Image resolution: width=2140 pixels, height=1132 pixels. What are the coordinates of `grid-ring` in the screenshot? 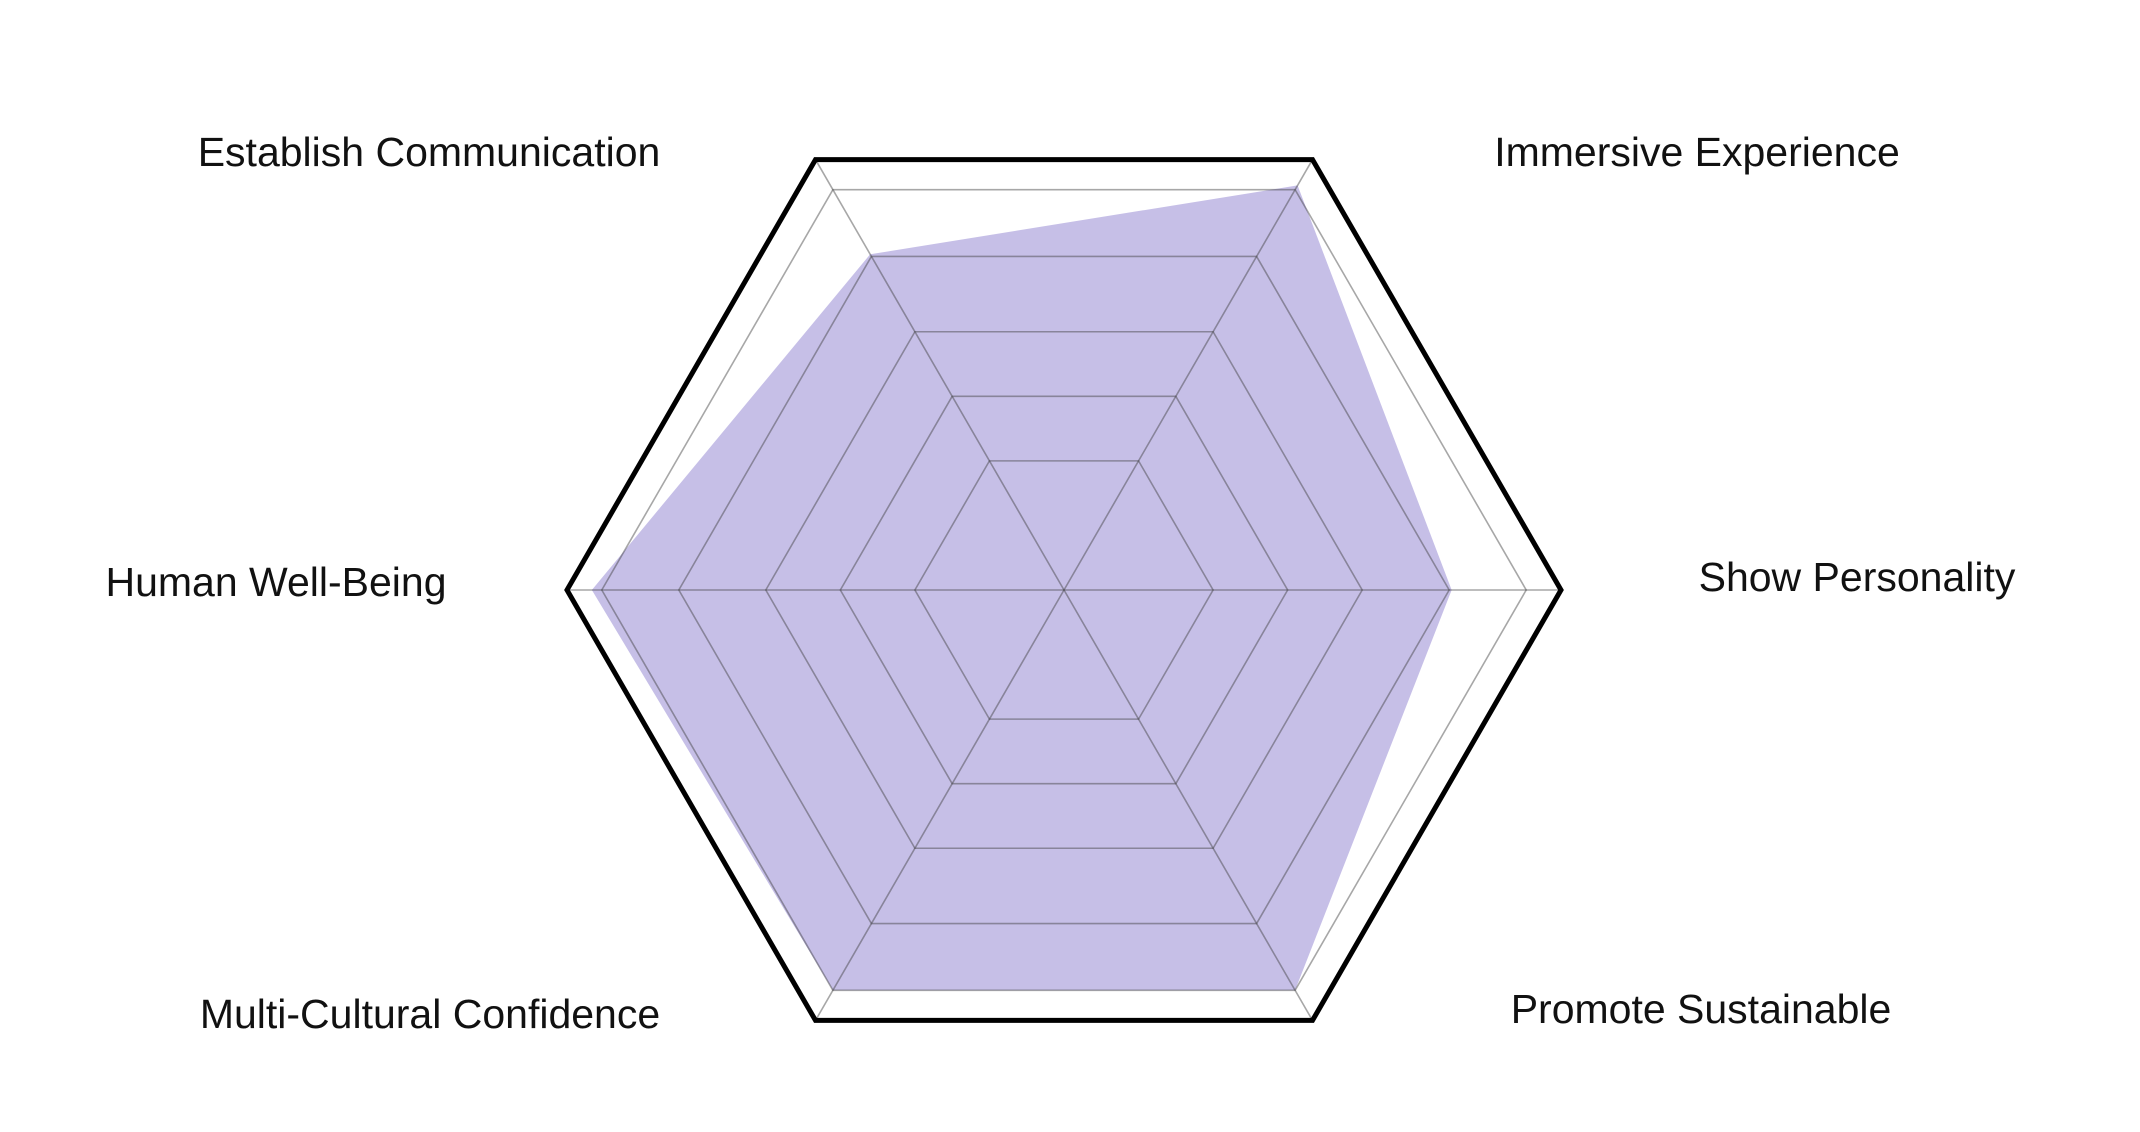 It's located at (1064, 590).